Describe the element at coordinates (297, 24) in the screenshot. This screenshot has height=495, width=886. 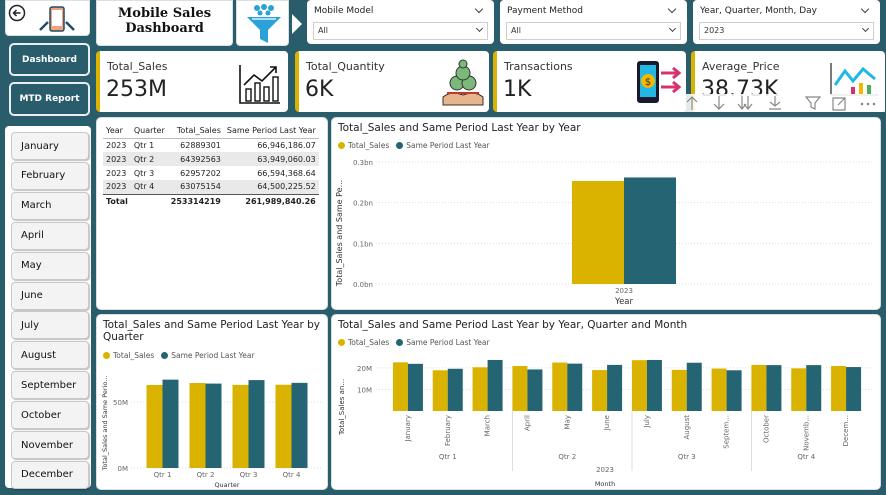
I see `arrow-right-icon` at that location.